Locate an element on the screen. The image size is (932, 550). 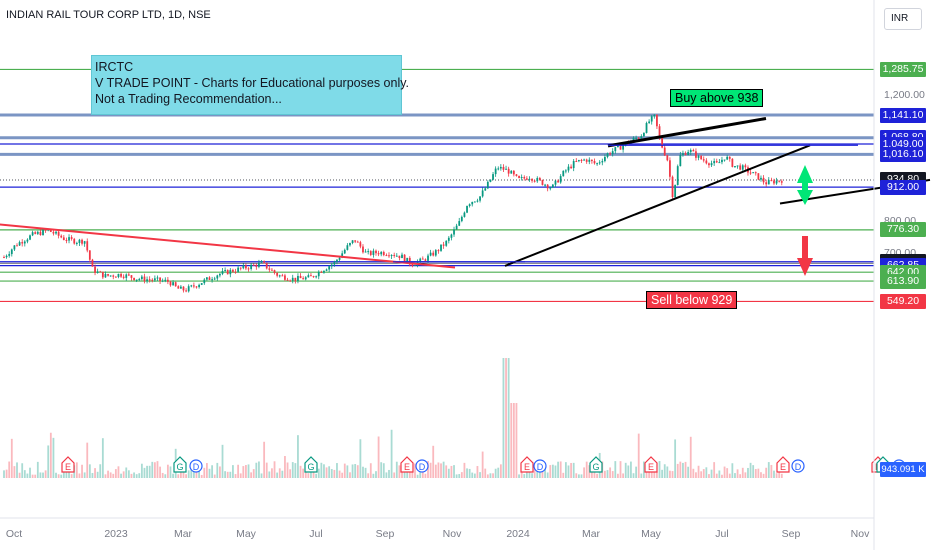
event-marker-D-2: D is located at coordinates (196, 466).